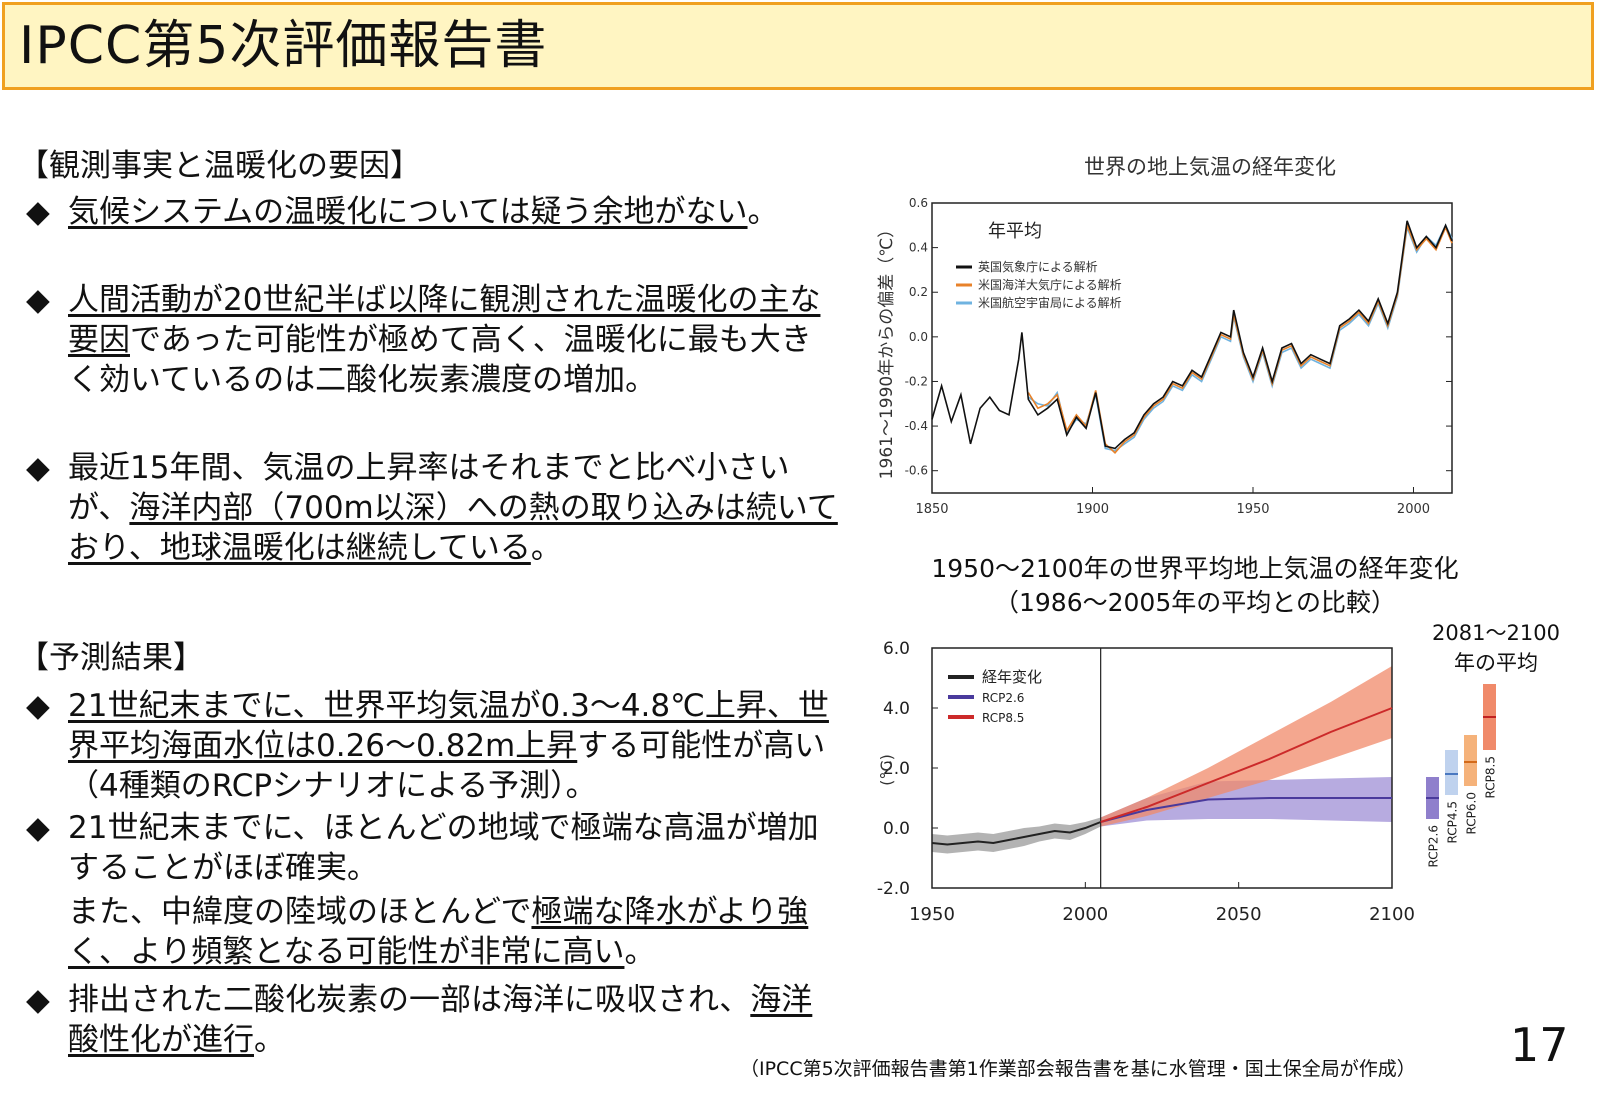 This screenshot has width=1600, height=1108. I want to click on y-tick-label: 6.0, so click(896, 649).